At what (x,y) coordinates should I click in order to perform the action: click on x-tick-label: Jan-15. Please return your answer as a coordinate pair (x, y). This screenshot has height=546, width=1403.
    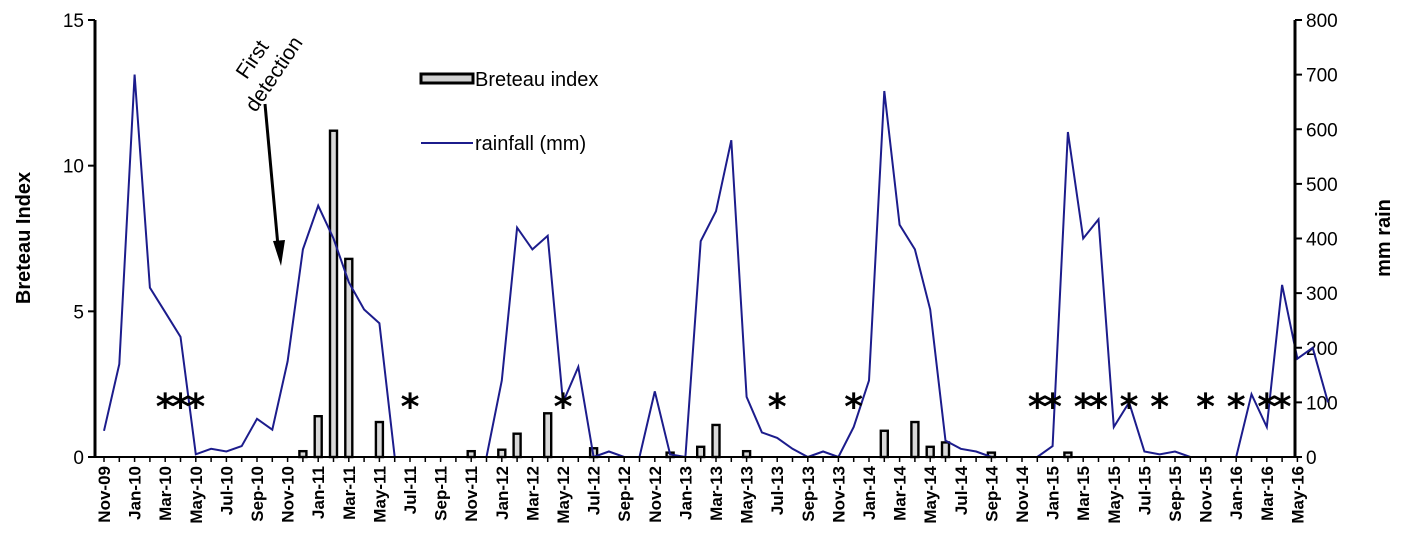
    Looking at the image, I should click on (1053, 493).